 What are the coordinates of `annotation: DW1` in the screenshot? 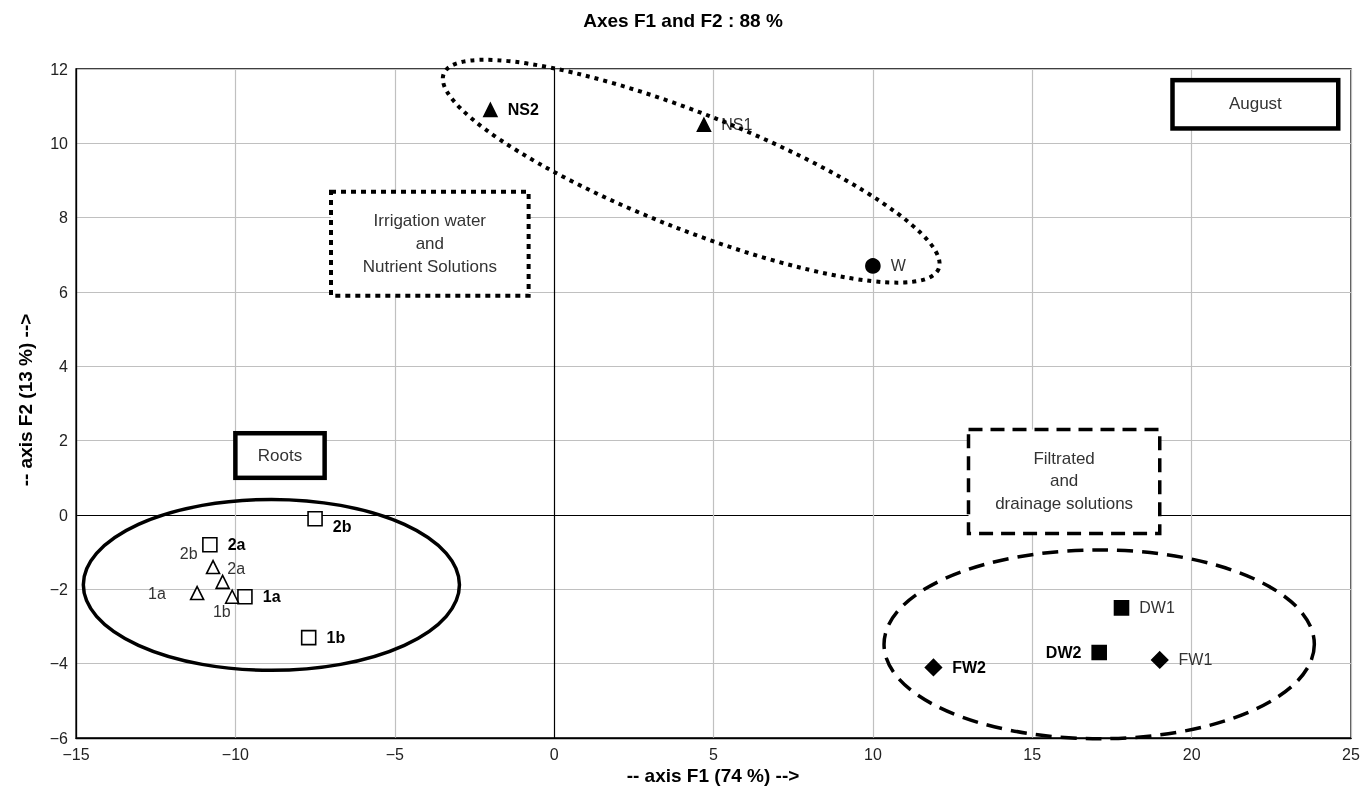 It's located at (1157, 608).